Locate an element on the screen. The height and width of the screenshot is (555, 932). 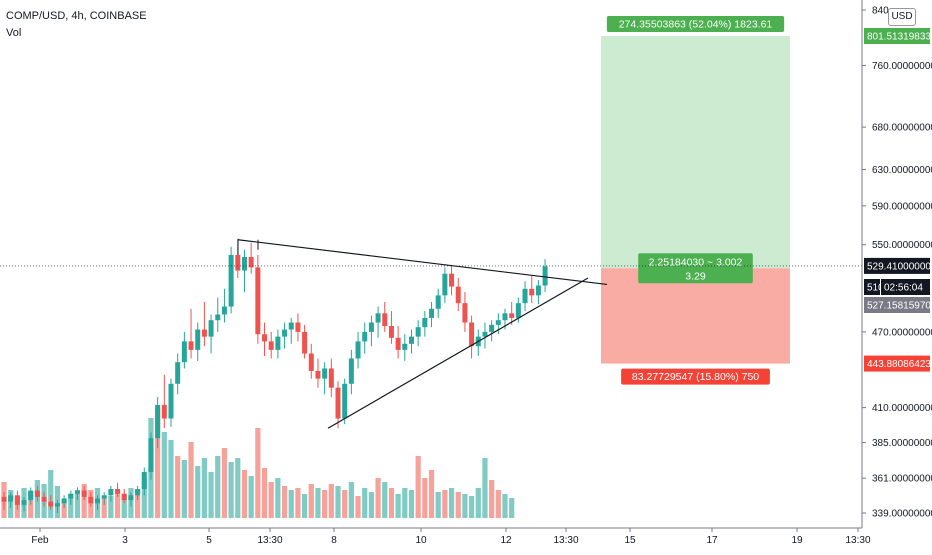
symbol-title: COMP/USD, 4h, COINBASE is located at coordinates (76, 16).